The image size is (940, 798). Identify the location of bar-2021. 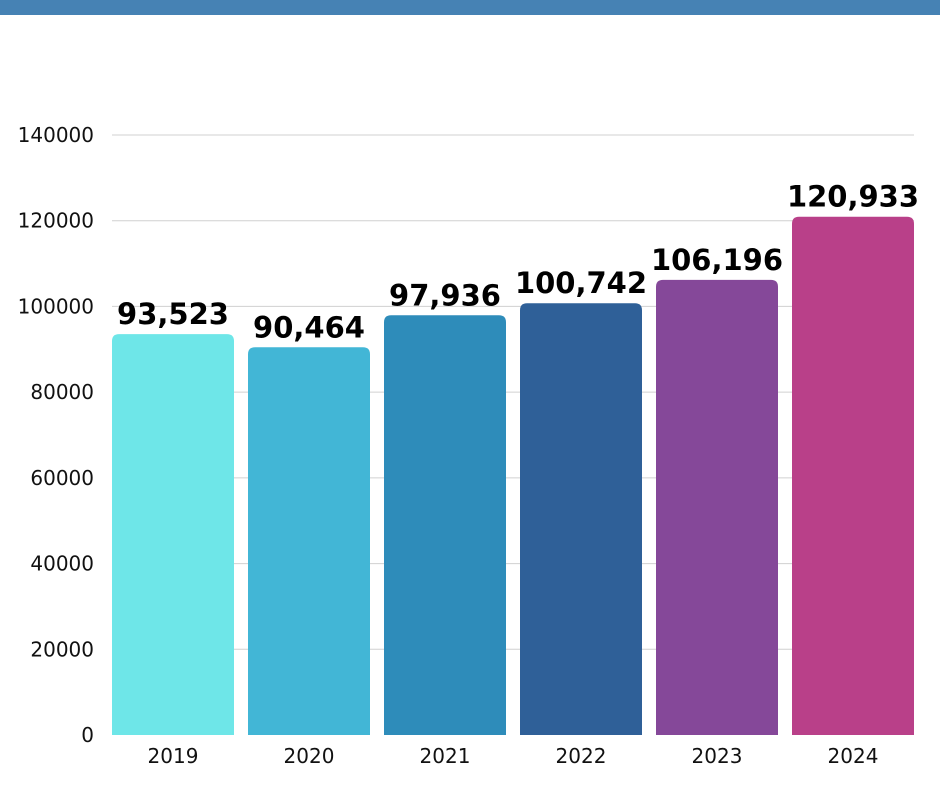
(445, 525).